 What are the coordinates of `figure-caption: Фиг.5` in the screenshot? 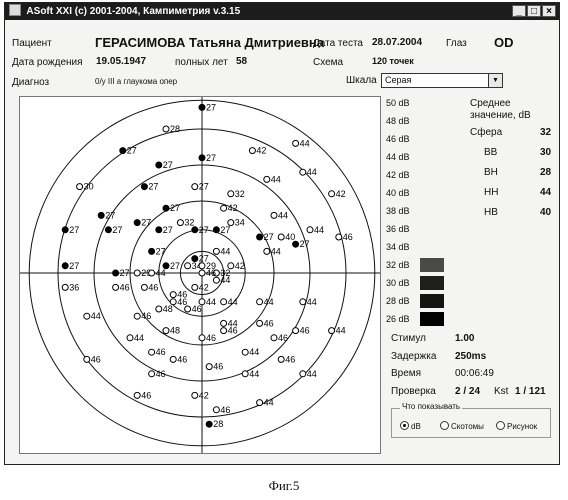 It's located at (284, 486).